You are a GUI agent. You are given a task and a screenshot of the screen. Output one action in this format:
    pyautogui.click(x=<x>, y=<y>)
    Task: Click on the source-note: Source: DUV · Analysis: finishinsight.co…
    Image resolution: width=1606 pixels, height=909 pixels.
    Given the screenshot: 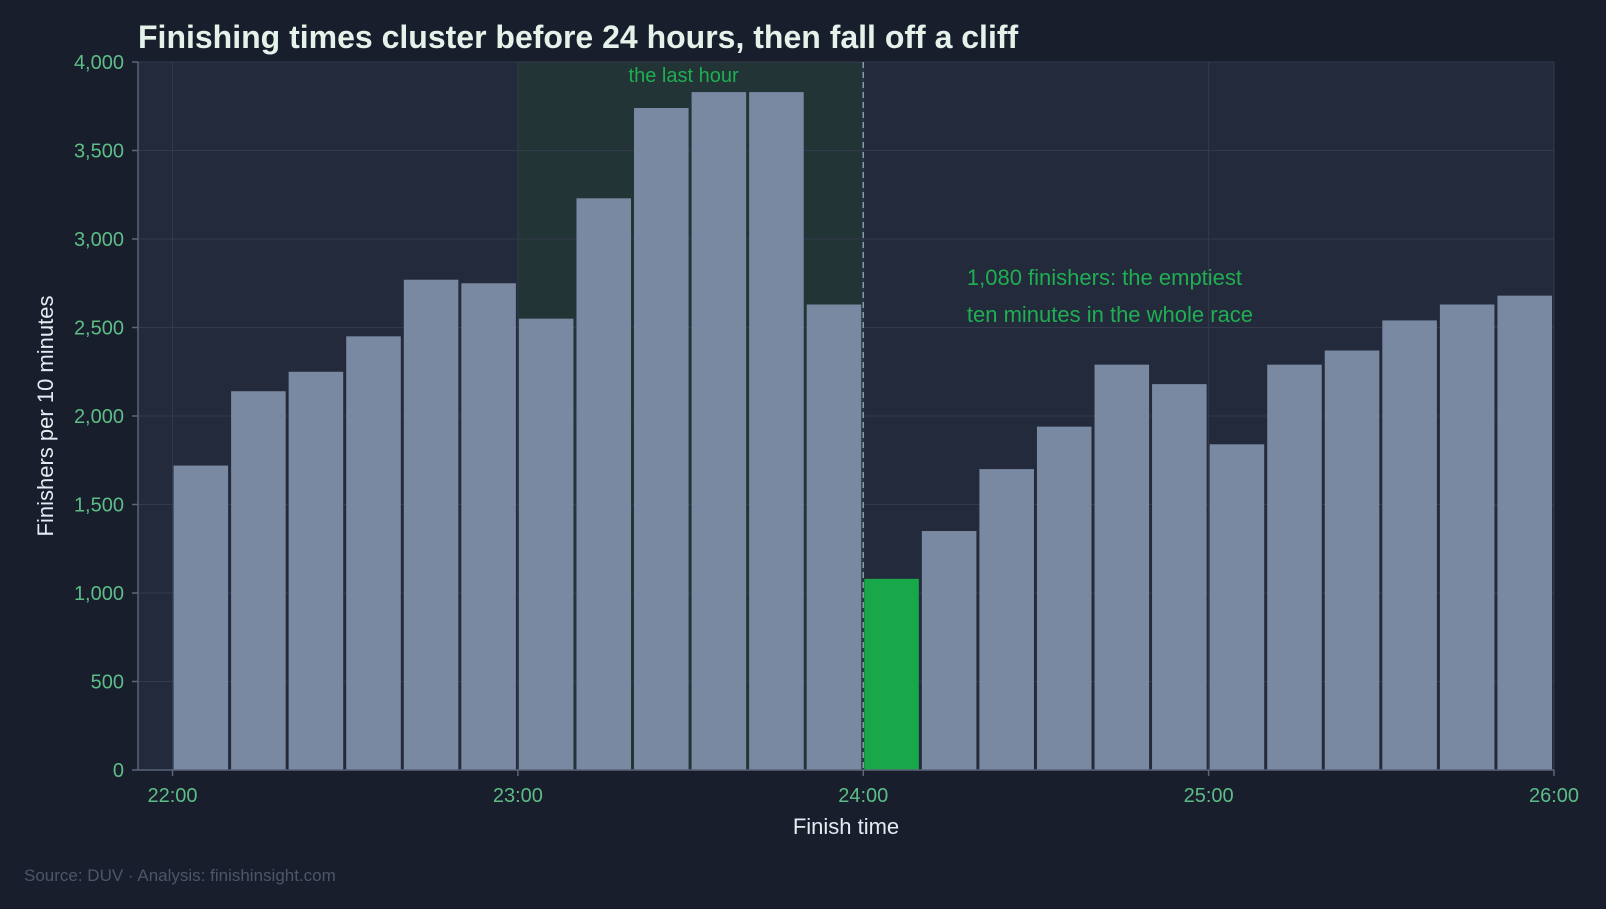 What is the action you would take?
    pyautogui.click(x=180, y=875)
    